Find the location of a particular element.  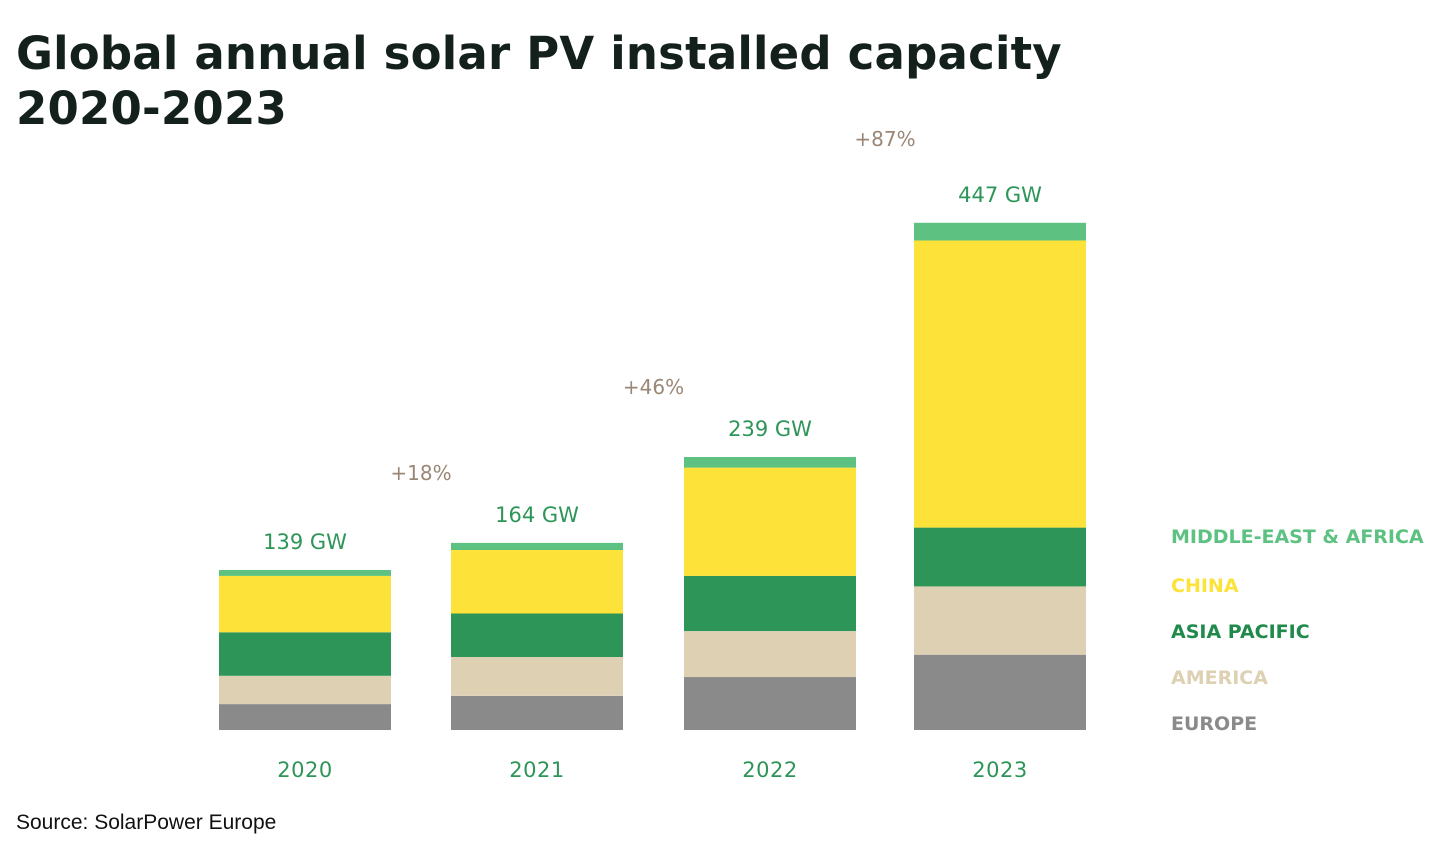

growth-label-3: +87% is located at coordinates (884, 139).